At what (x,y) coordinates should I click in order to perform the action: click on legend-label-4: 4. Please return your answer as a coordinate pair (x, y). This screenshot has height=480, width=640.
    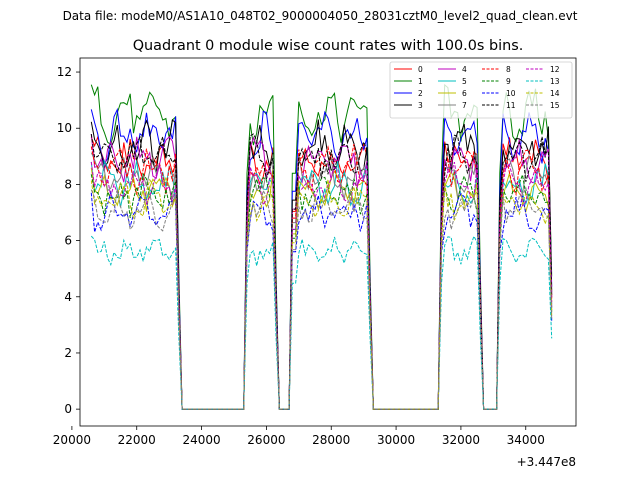
    Looking at the image, I should click on (464, 69).